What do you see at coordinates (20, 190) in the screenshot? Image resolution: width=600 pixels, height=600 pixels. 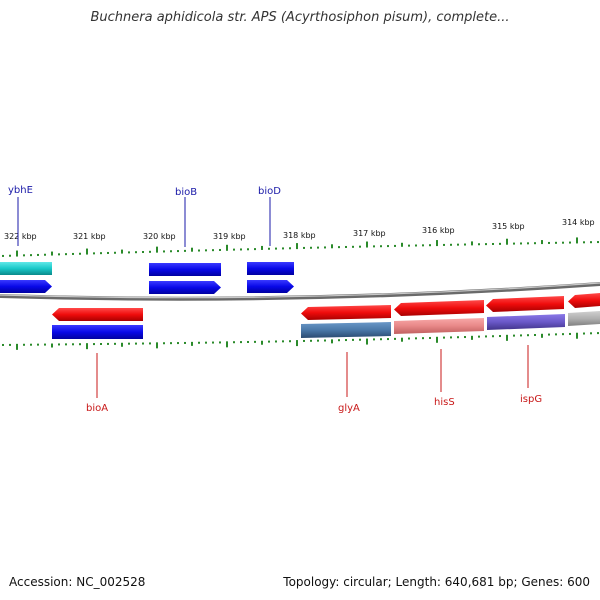 I see `gene-label-ybhE: ybhE` at bounding box center [20, 190].